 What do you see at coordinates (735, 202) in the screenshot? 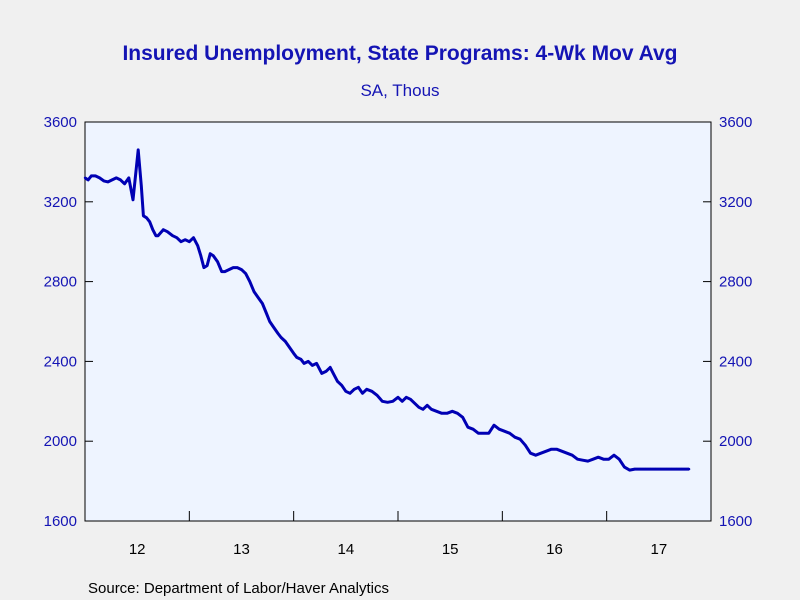
I see `y-tick-label-right: 3200` at bounding box center [735, 202].